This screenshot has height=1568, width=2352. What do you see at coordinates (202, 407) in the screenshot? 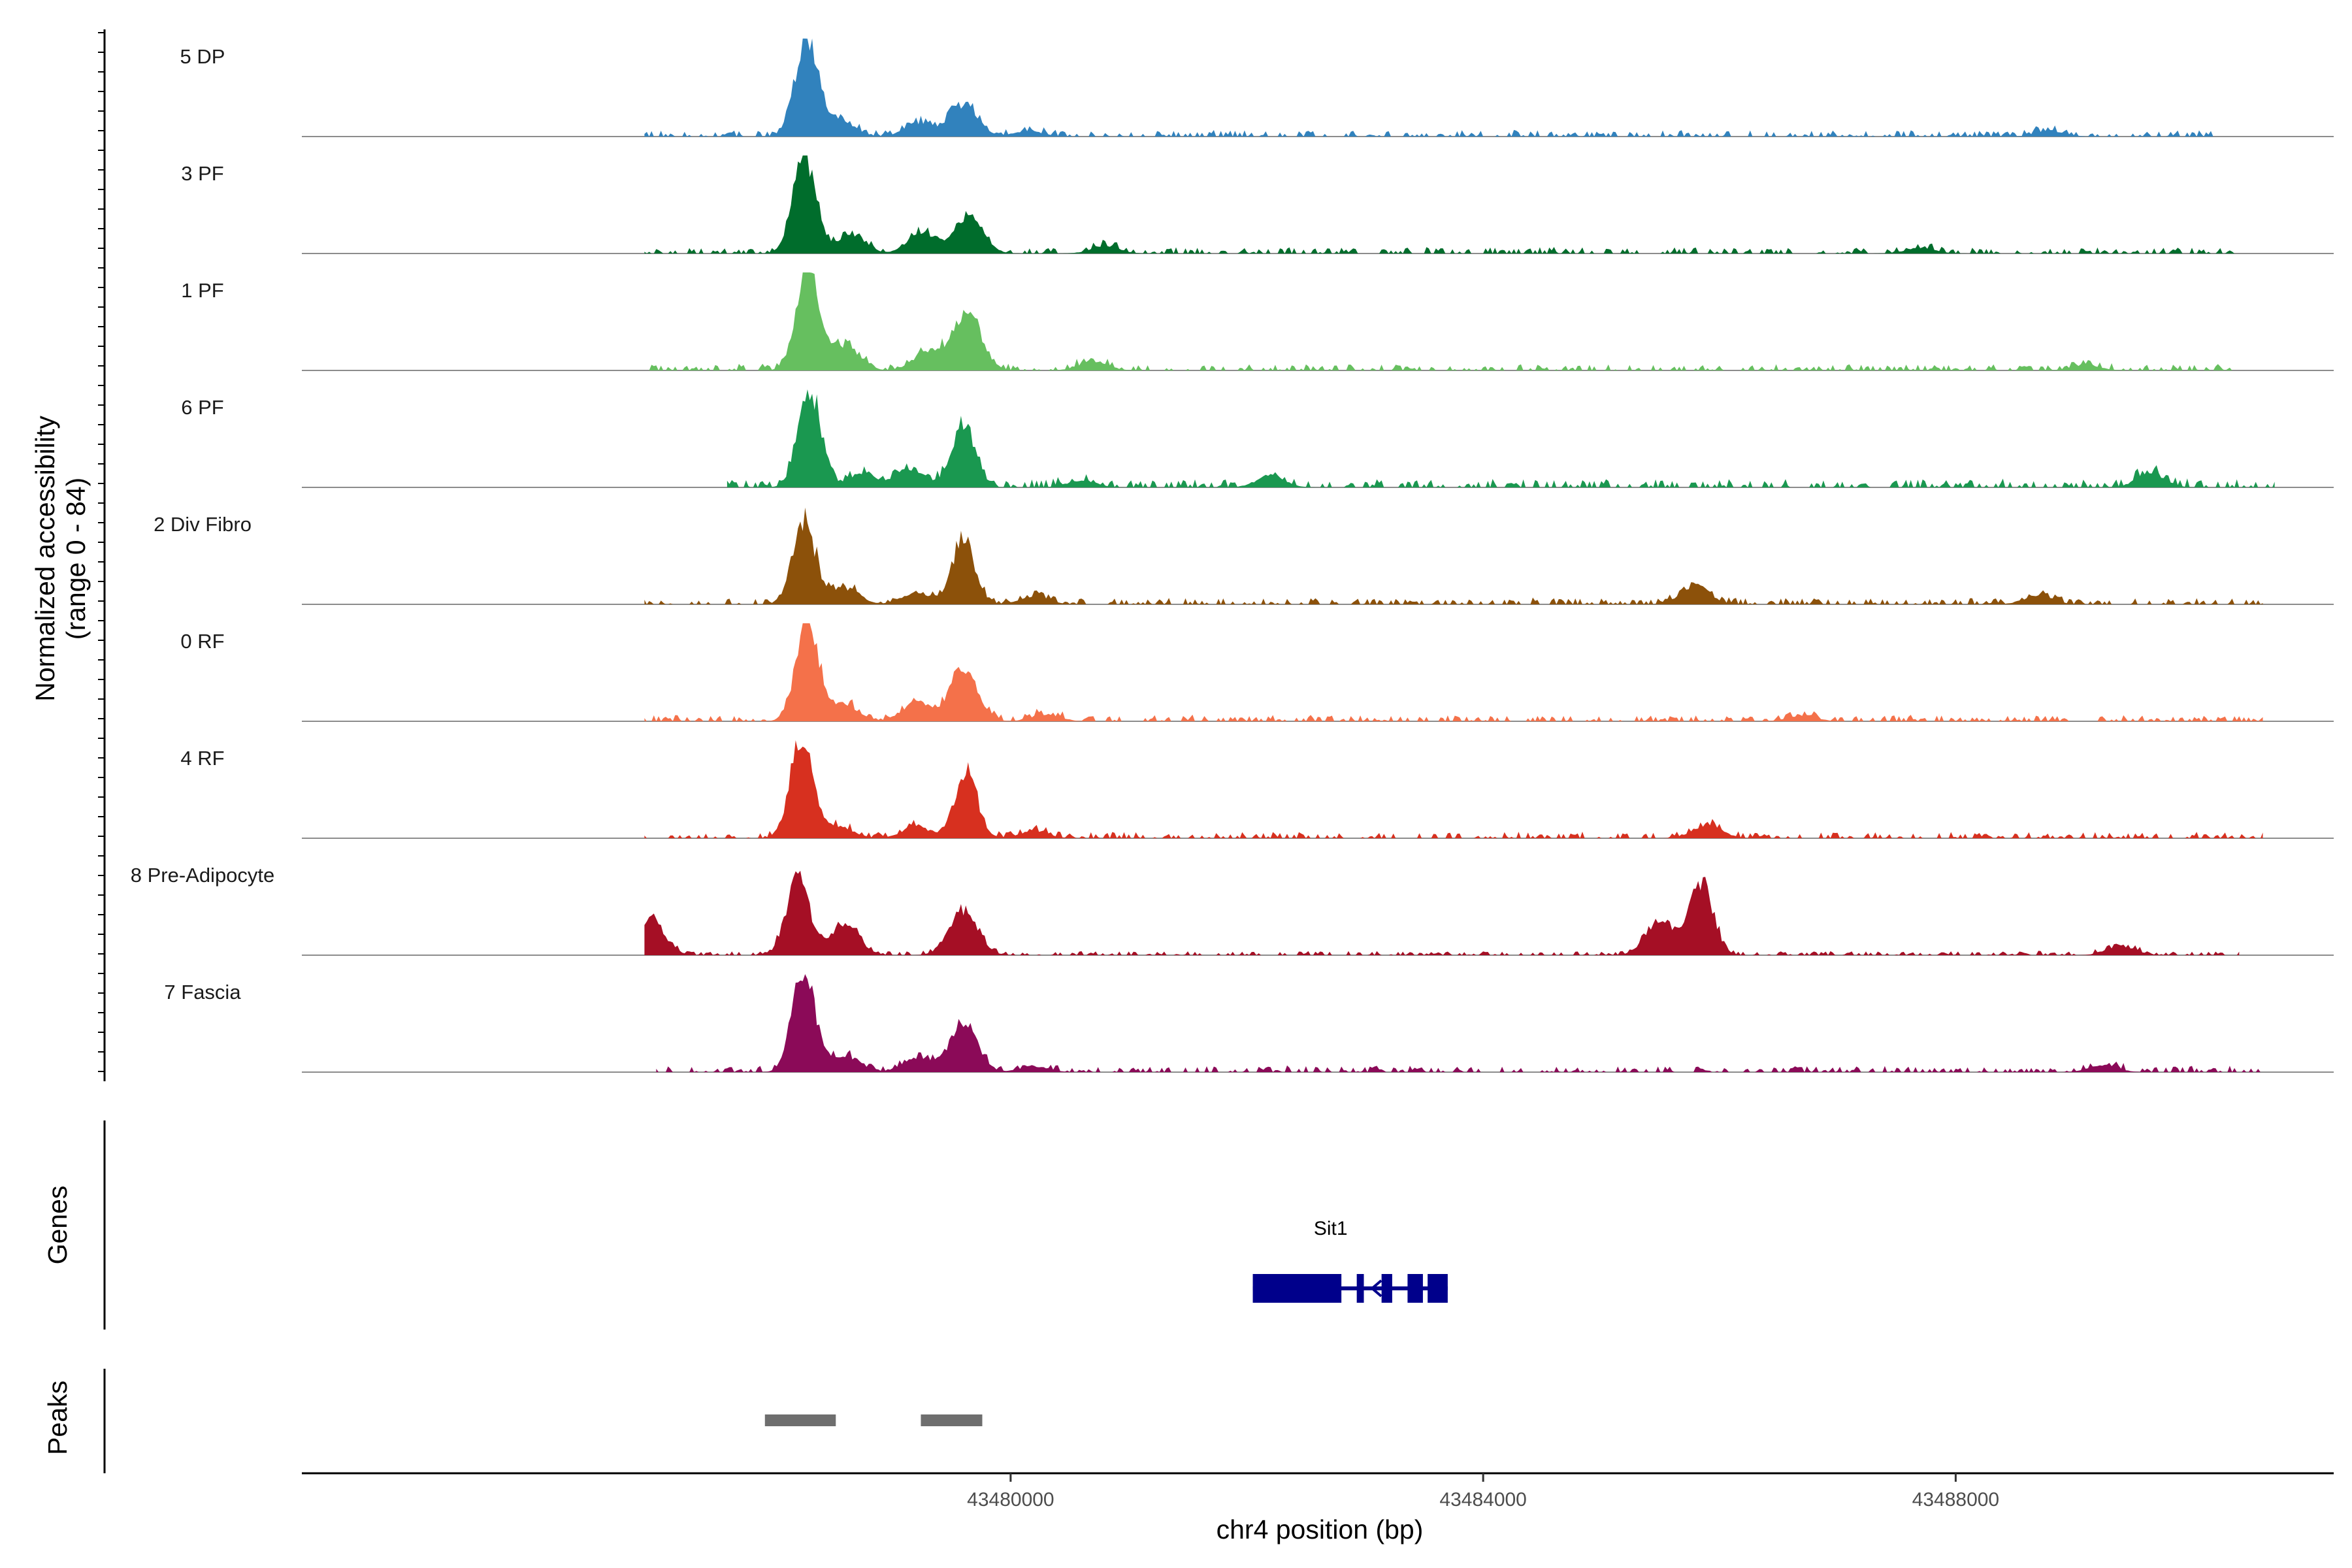
I see `track-label: 6 PF` at bounding box center [202, 407].